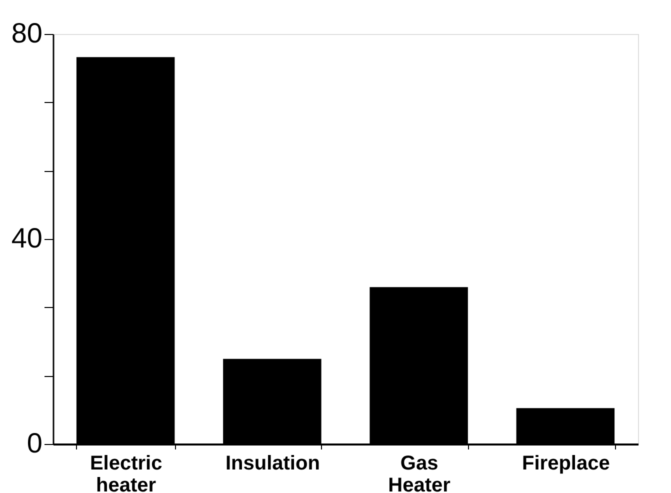 Image resolution: width=671 pixels, height=493 pixels. I want to click on y-tick-label: 80, so click(26, 33).